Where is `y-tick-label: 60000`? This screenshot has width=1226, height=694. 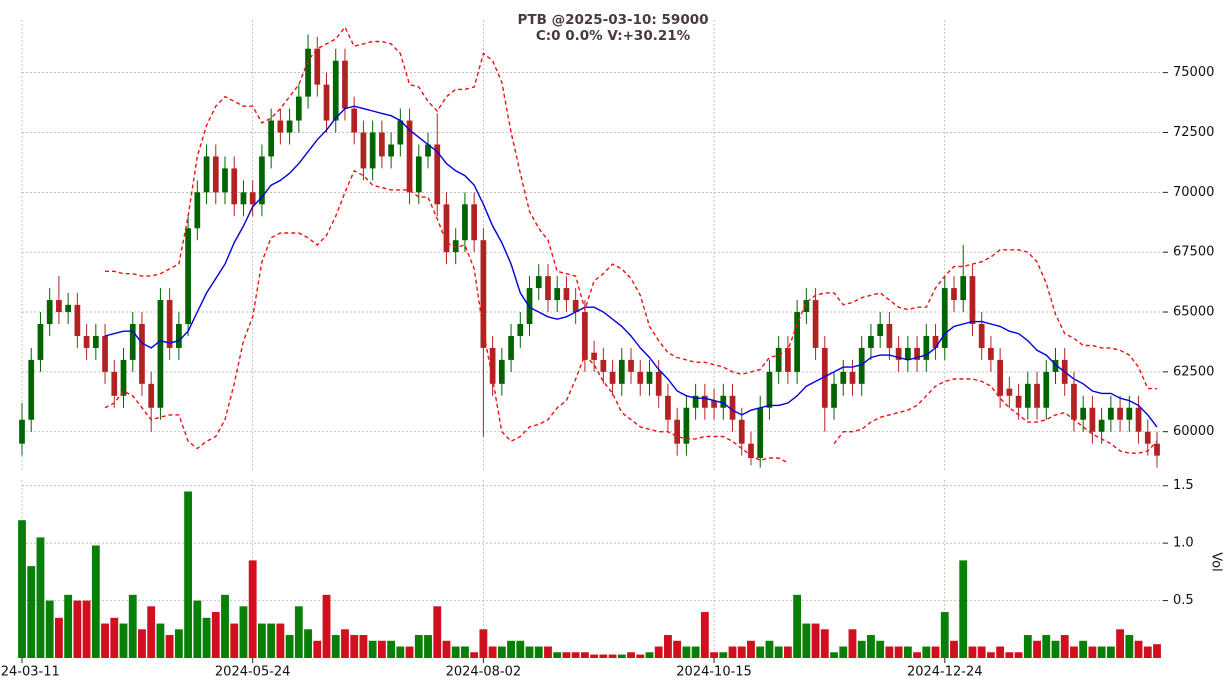 y-tick-label: 60000 is located at coordinates (1193, 431).